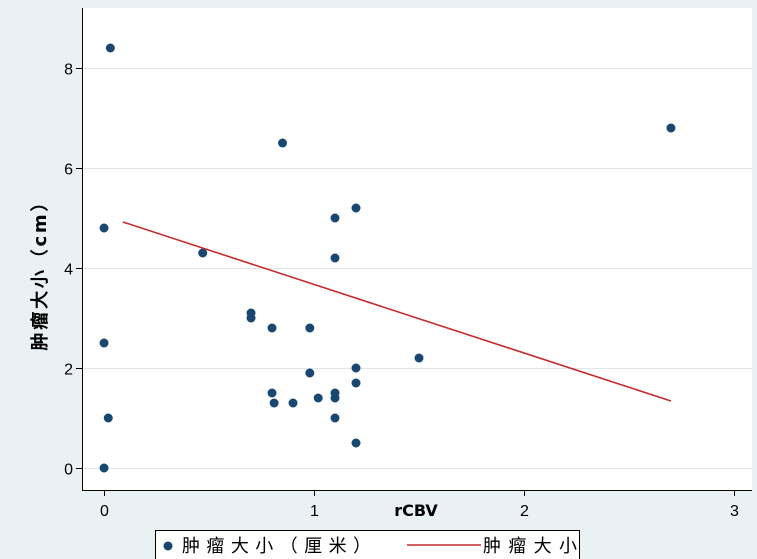 This screenshot has width=757, height=559. What do you see at coordinates (40, 272) in the screenshot?
I see `y-axis-title: 肿瘤大小（cm）` at bounding box center [40, 272].